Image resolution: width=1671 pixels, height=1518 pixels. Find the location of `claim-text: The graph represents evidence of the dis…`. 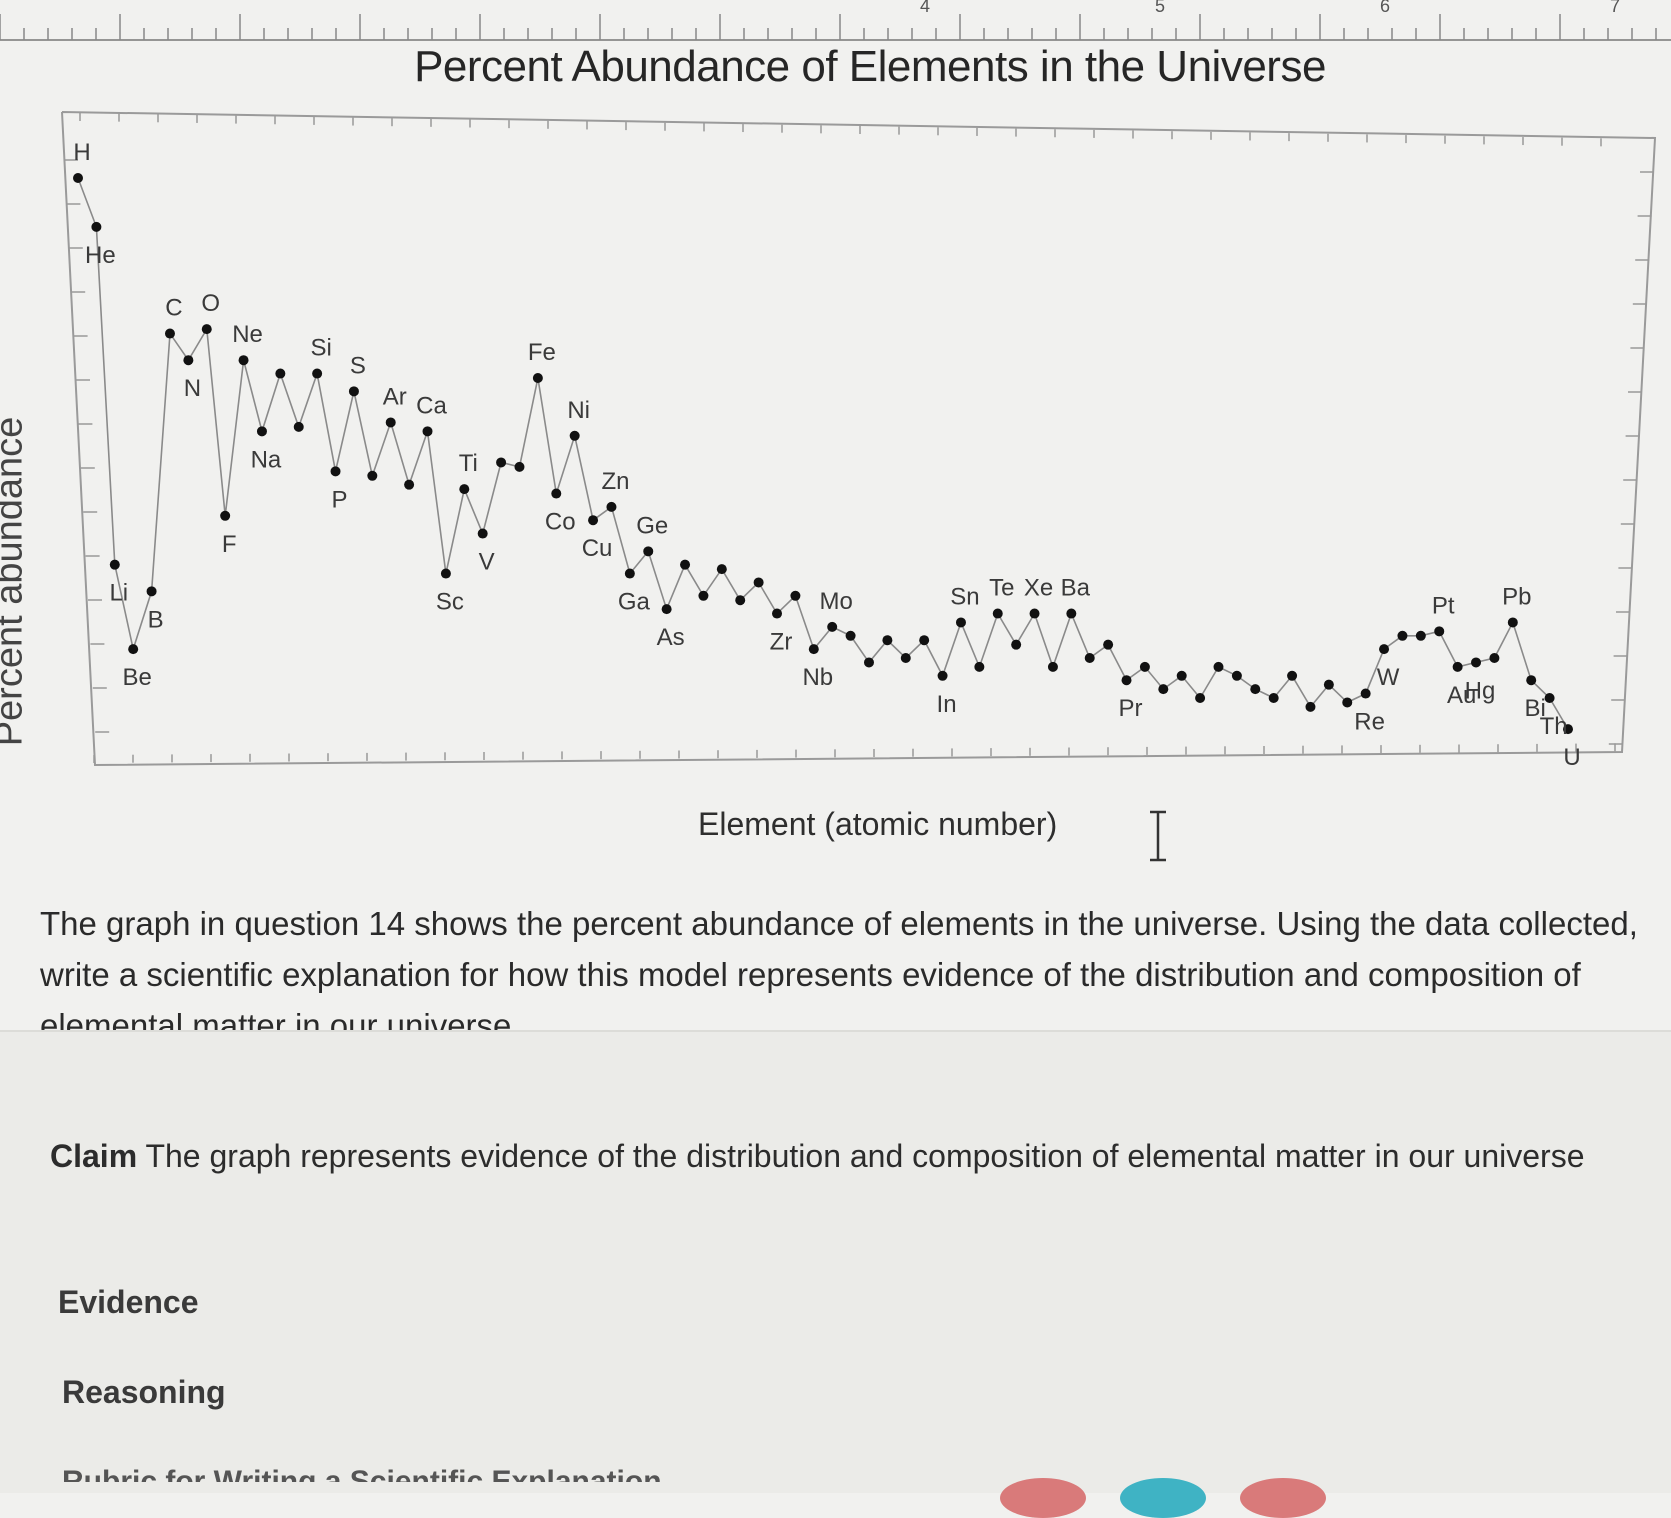

claim-text: The graph represents evidence of the dis… is located at coordinates (865, 1156).